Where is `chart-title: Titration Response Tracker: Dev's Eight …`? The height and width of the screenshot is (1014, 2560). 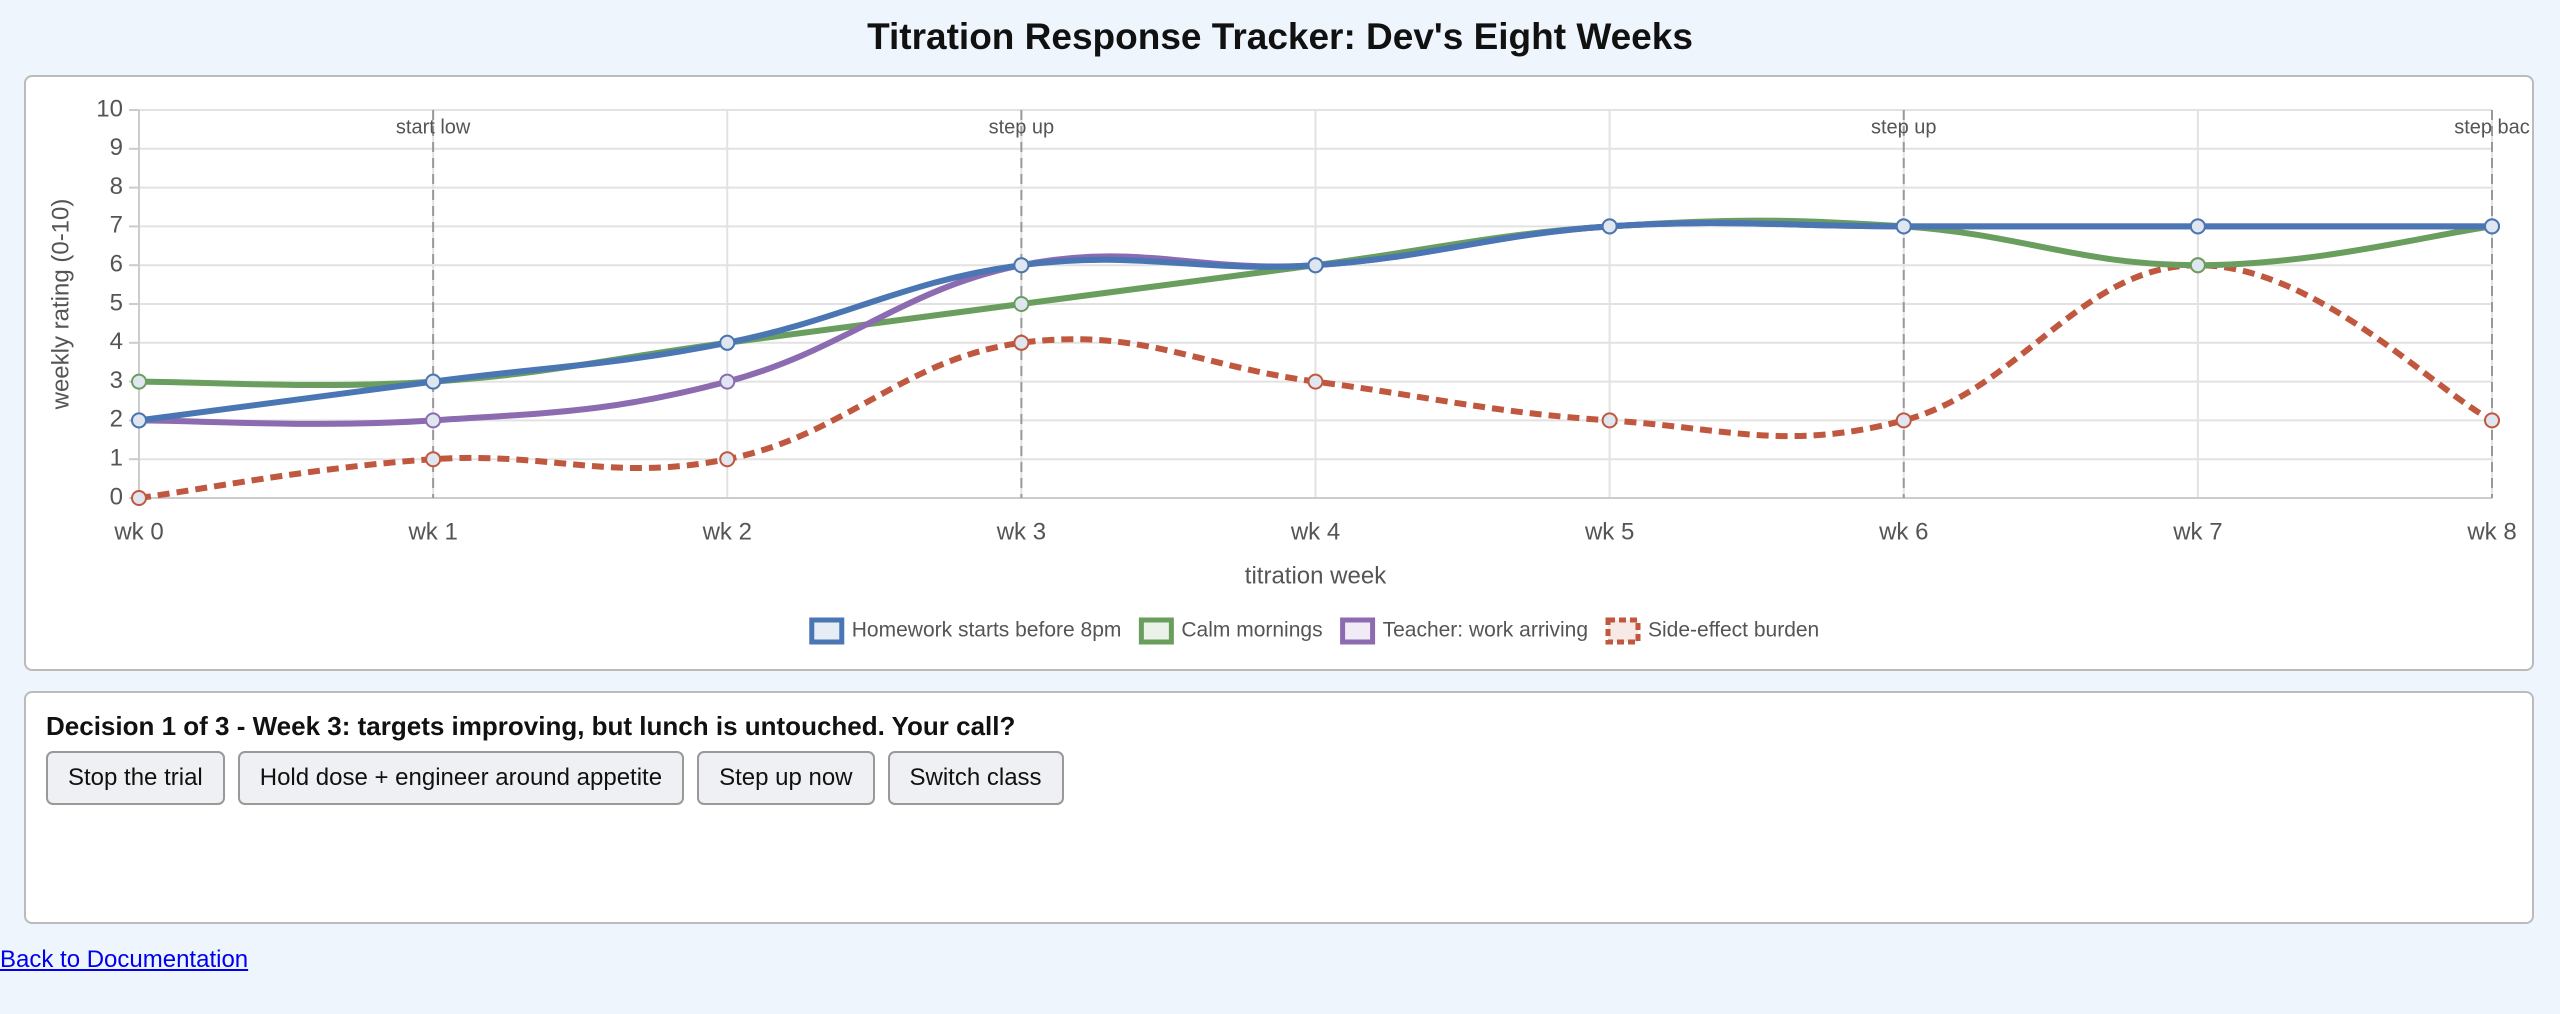
chart-title: Titration Response Tracker: Dev's Eight … is located at coordinates (1280, 36).